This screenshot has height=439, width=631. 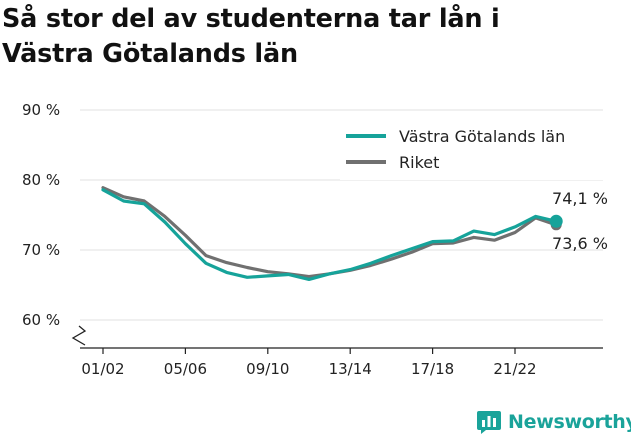 I want to click on legend-label-riket: Riket, so click(x=419, y=162).